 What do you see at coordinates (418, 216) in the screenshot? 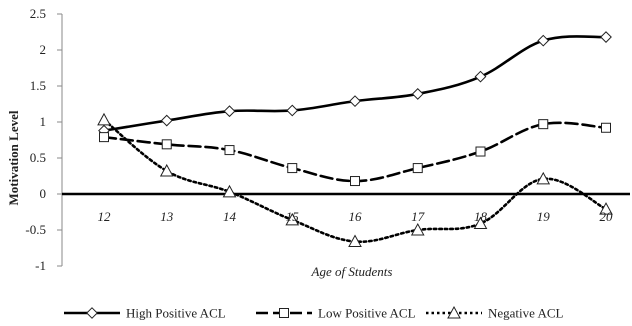
I see `x-category-label: 17` at bounding box center [418, 216].